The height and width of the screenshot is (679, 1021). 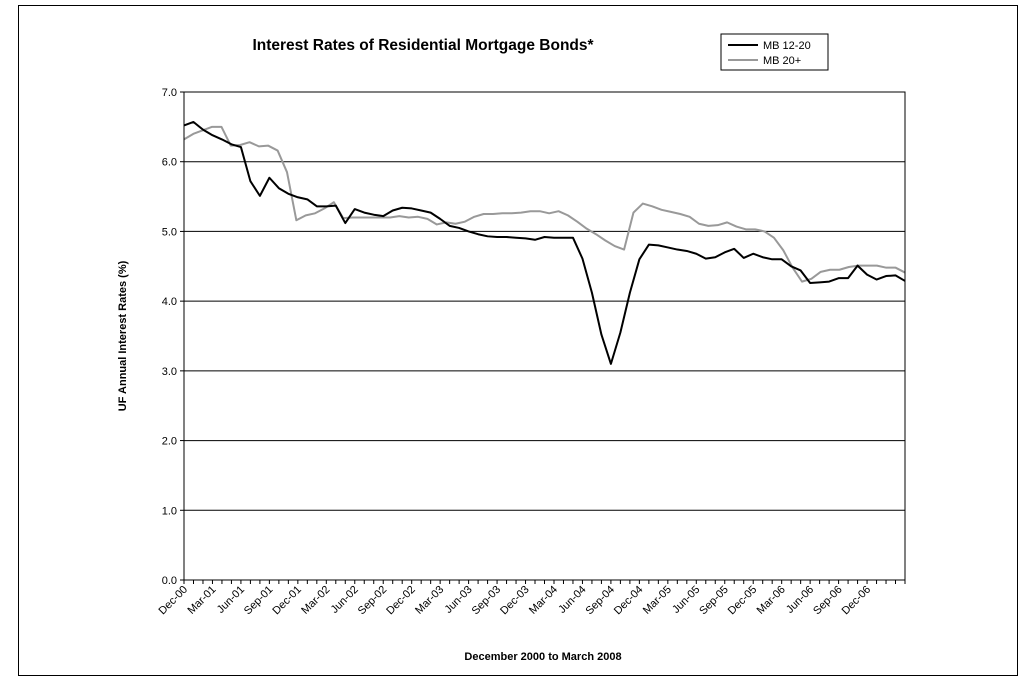 I want to click on x-tick-label: Dec-06, so click(x=857, y=601).